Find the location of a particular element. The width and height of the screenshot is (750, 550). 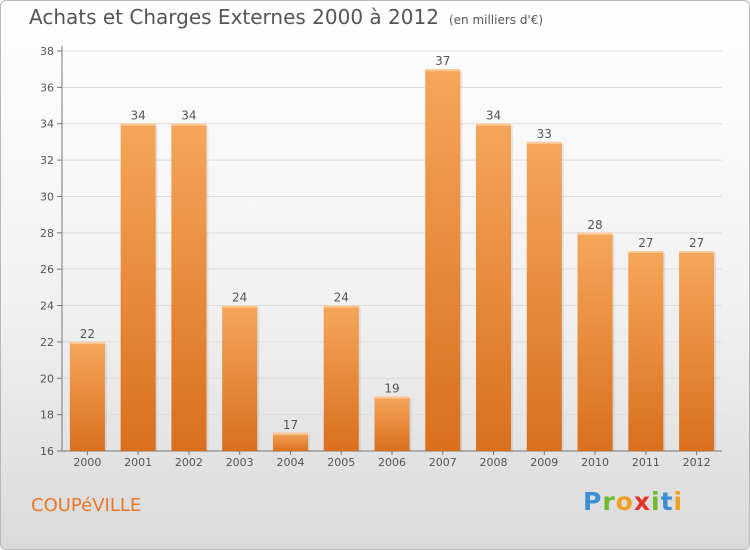

data-label: 33 is located at coordinates (544, 134).